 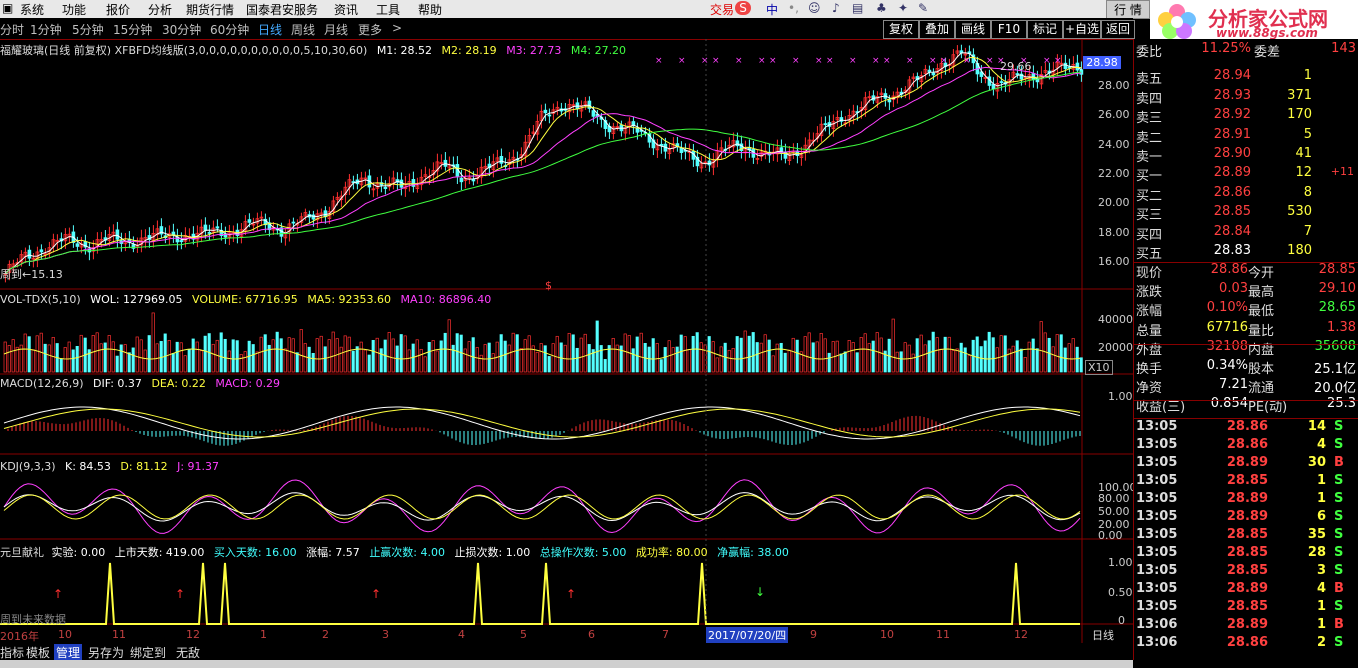 What do you see at coordinates (836, 8) in the screenshot?
I see `mic-icon: ♪` at bounding box center [836, 8].